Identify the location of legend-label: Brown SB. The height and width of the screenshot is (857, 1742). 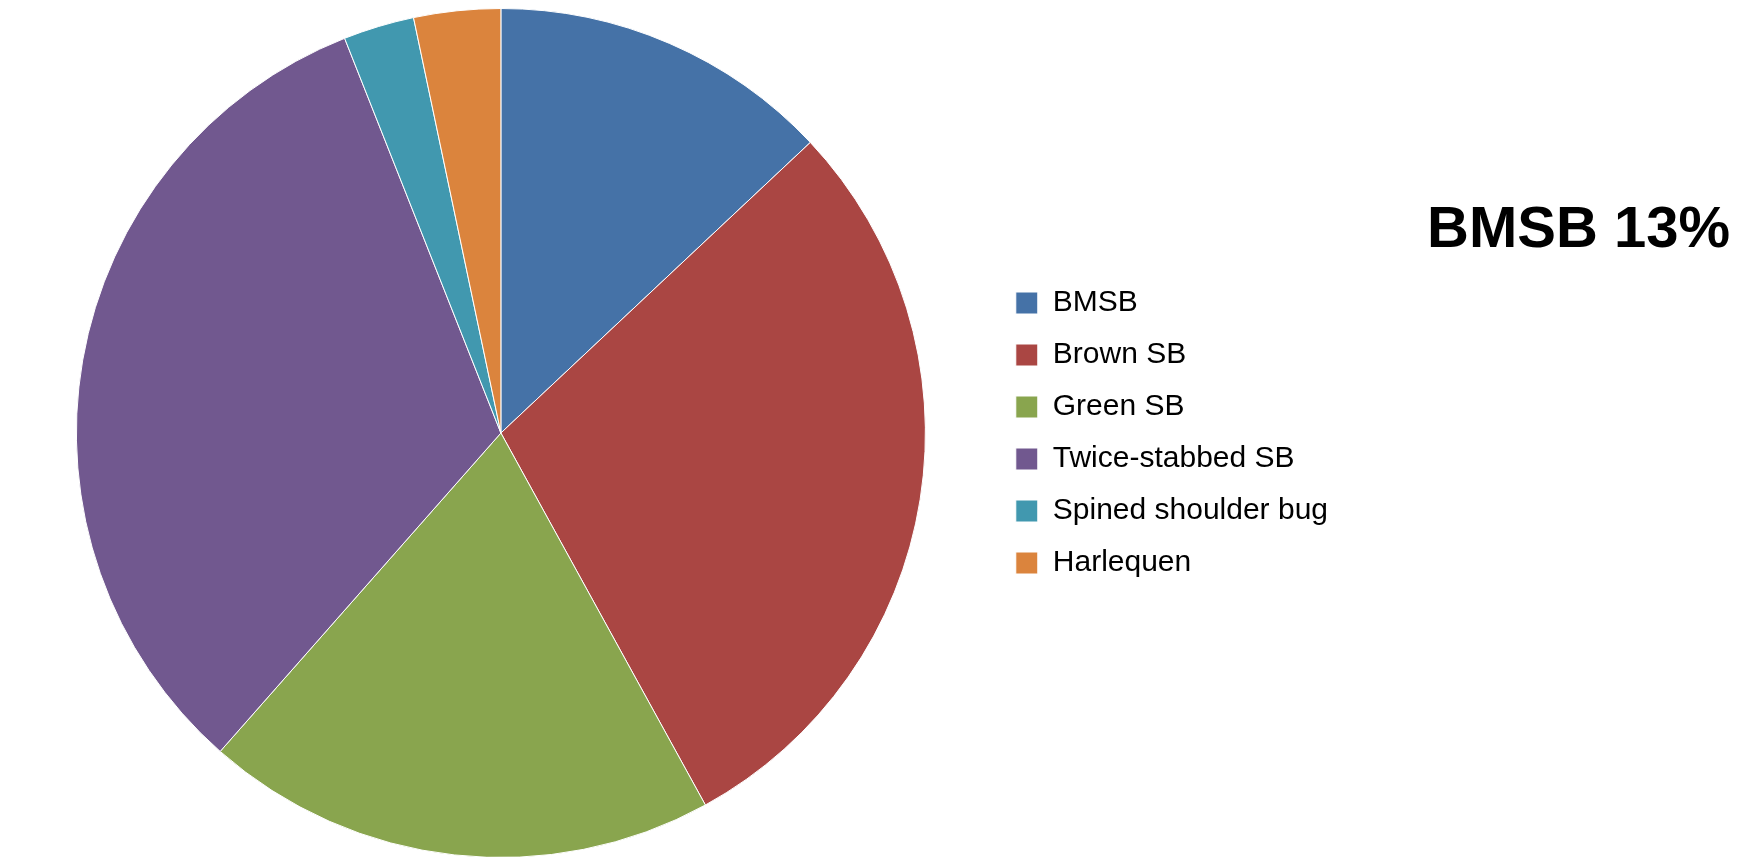
(1119, 353).